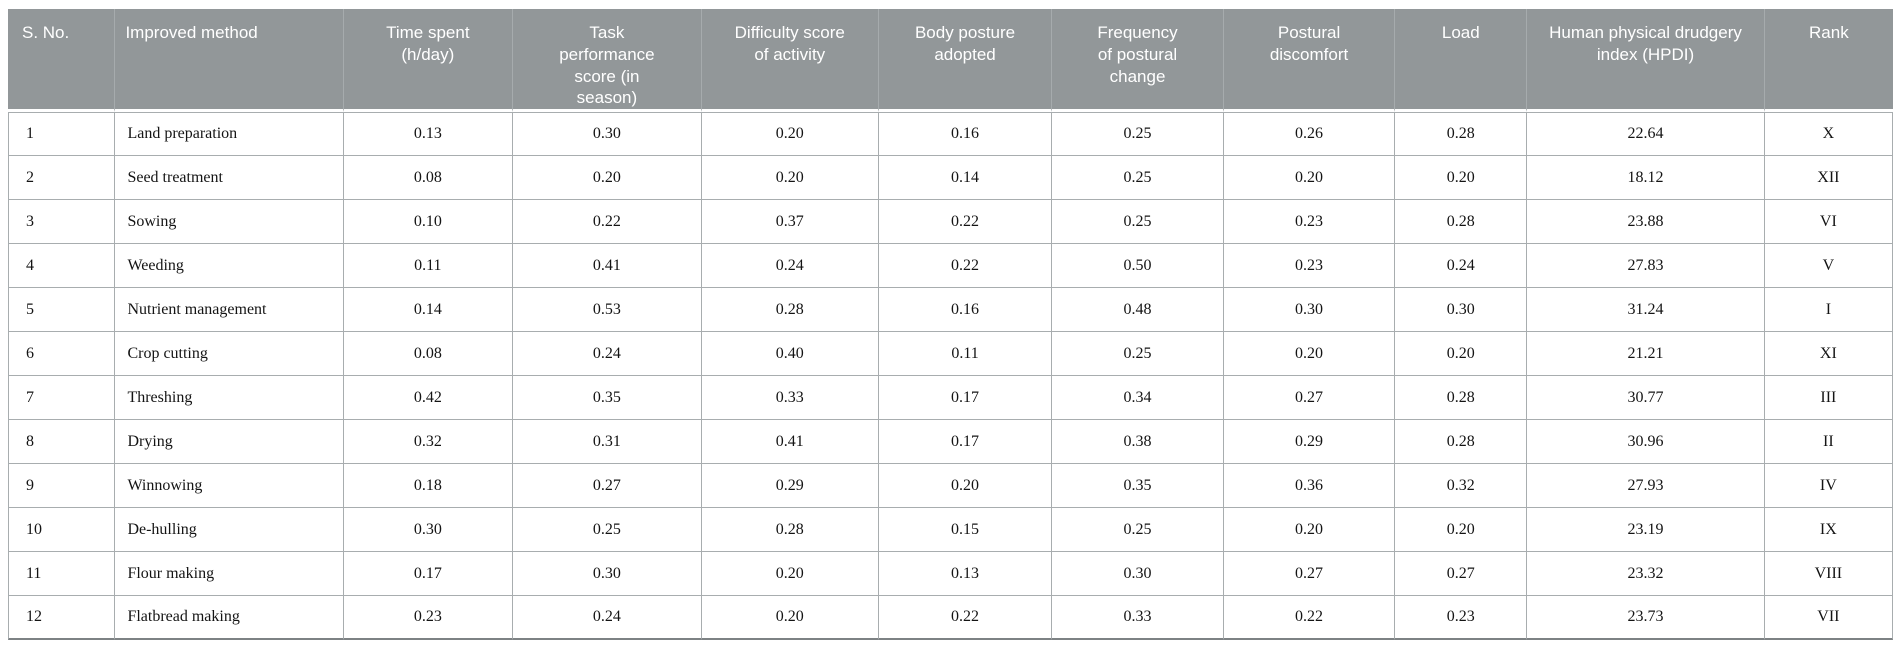 The image size is (1901, 647). I want to click on cell-load: 0.30, so click(1461, 310).